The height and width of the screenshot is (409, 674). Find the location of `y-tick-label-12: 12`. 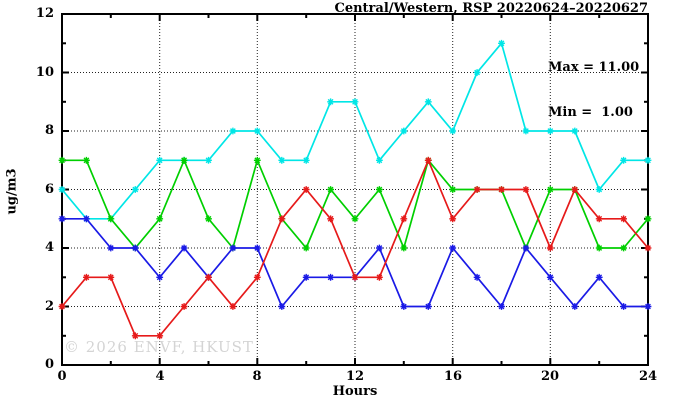

y-tick-label-12: 12 is located at coordinates (44, 13).